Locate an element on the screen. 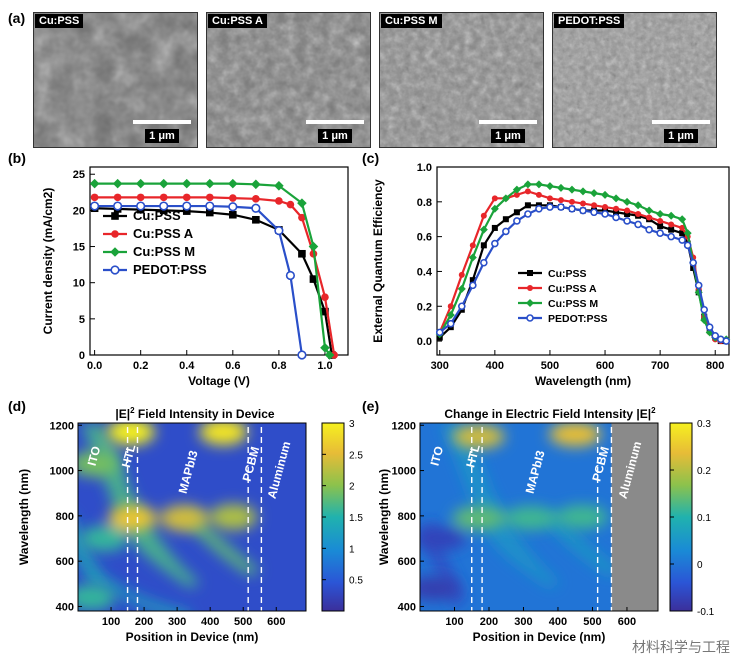 This screenshot has width=744, height=665. legend-label: Cu:PSS M is located at coordinates (573, 304).